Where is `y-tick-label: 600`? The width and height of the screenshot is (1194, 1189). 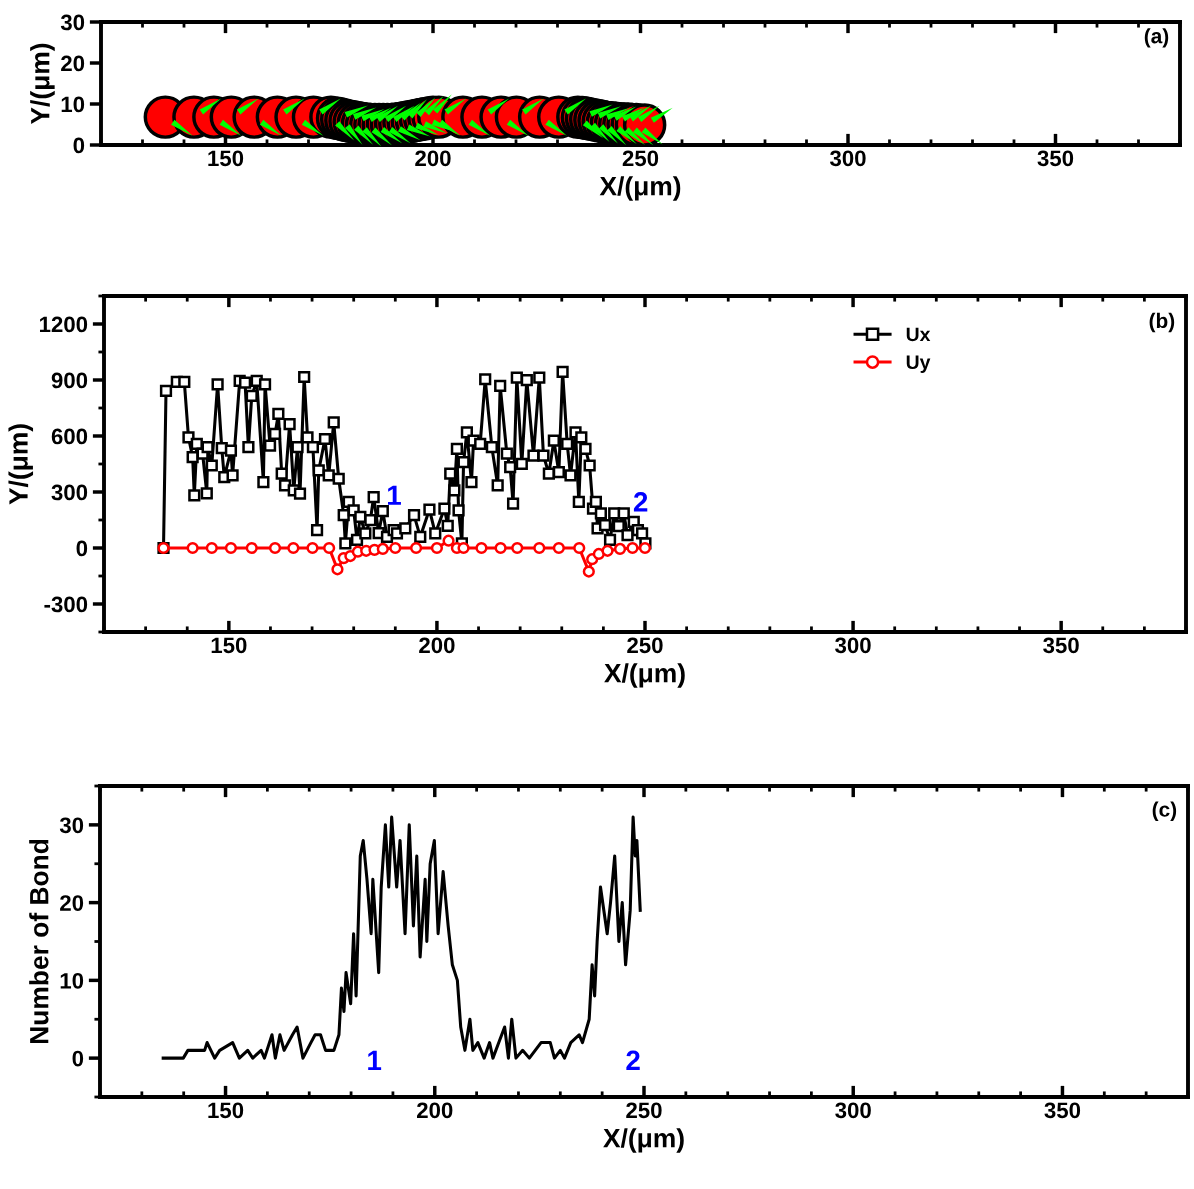
y-tick-label: 600 is located at coordinates (69, 436).